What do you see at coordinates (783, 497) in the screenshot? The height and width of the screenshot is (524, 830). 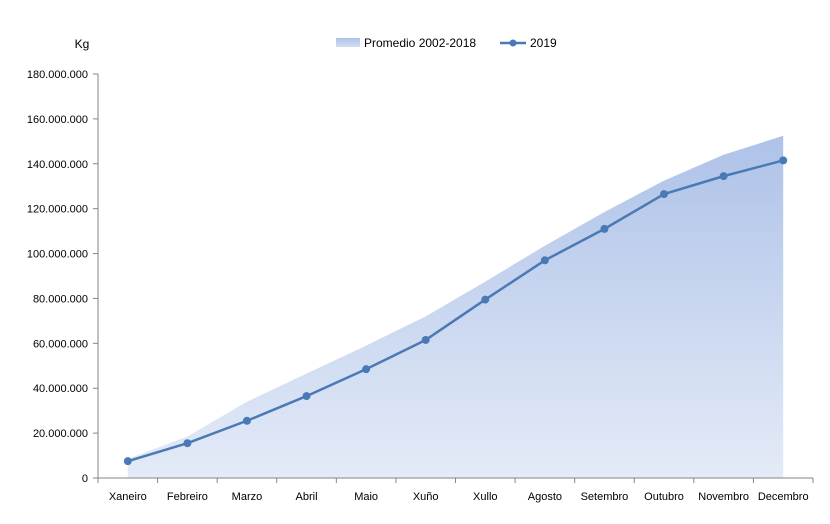 I see `x-tick-label: Decembro` at bounding box center [783, 497].